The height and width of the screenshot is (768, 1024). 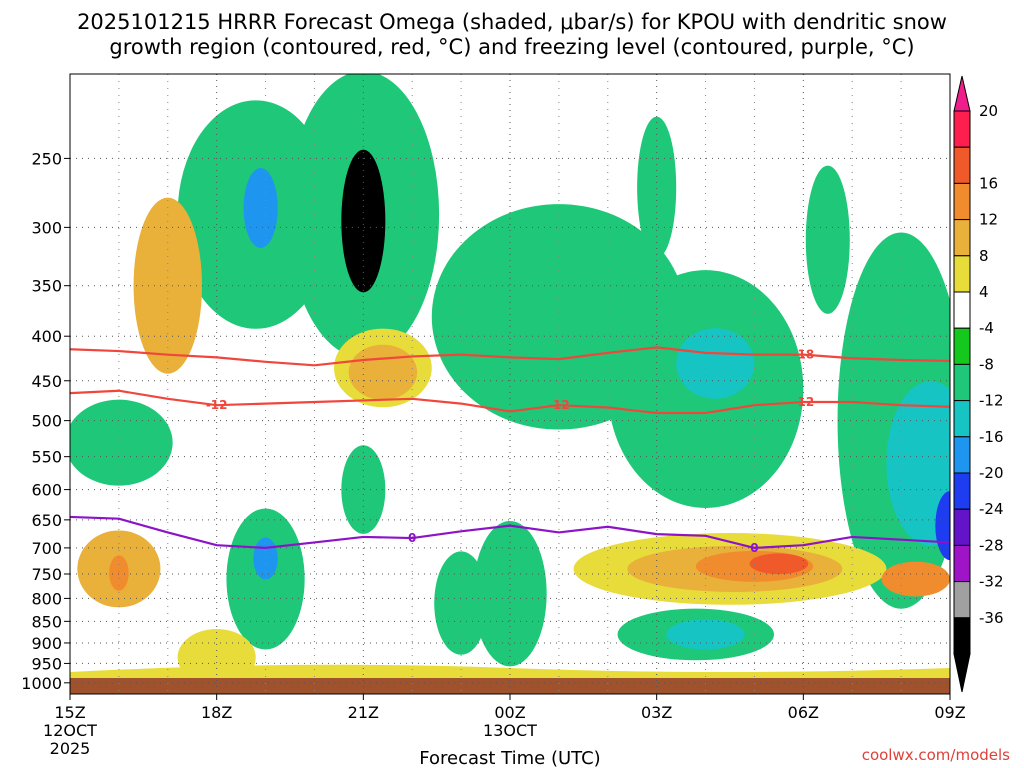 What do you see at coordinates (70, 748) in the screenshot?
I see `x-tick-year-2025: 2025` at bounding box center [70, 748].